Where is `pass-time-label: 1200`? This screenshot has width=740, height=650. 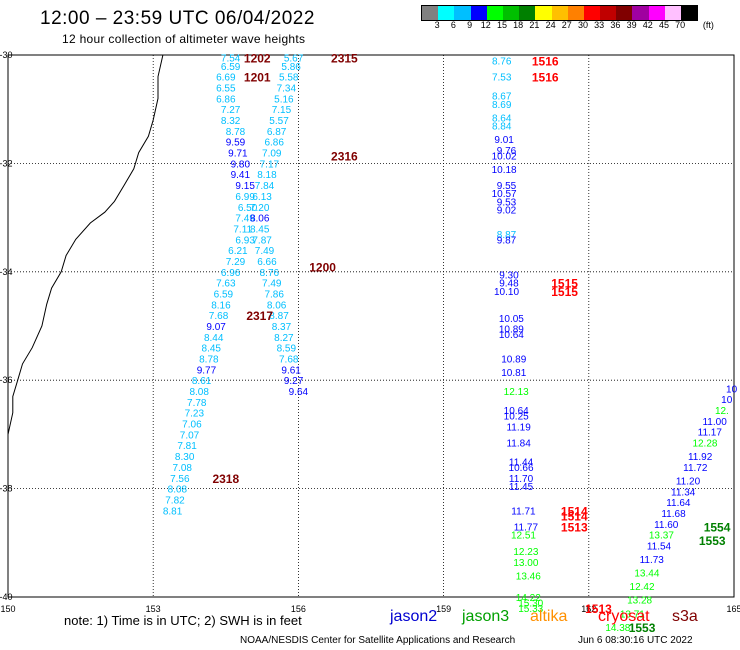
pass-time-label: 1200 is located at coordinates (322, 267).